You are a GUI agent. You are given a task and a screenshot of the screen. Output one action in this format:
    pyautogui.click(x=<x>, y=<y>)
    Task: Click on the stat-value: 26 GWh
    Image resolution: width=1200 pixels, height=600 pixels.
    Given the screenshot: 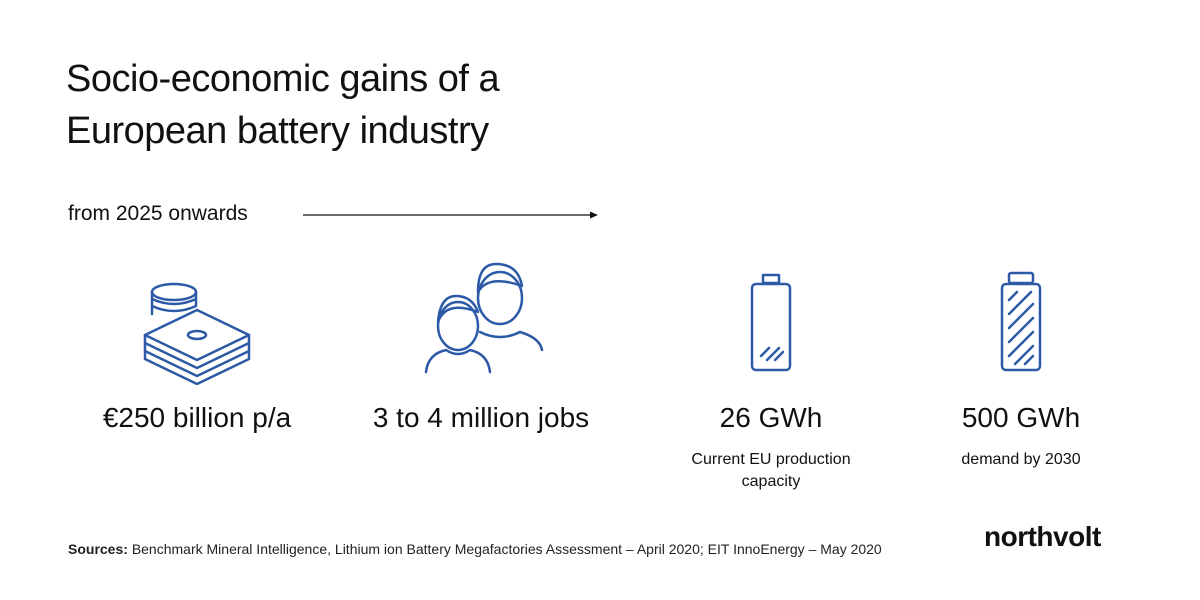 What is the action you would take?
    pyautogui.click(x=771, y=417)
    